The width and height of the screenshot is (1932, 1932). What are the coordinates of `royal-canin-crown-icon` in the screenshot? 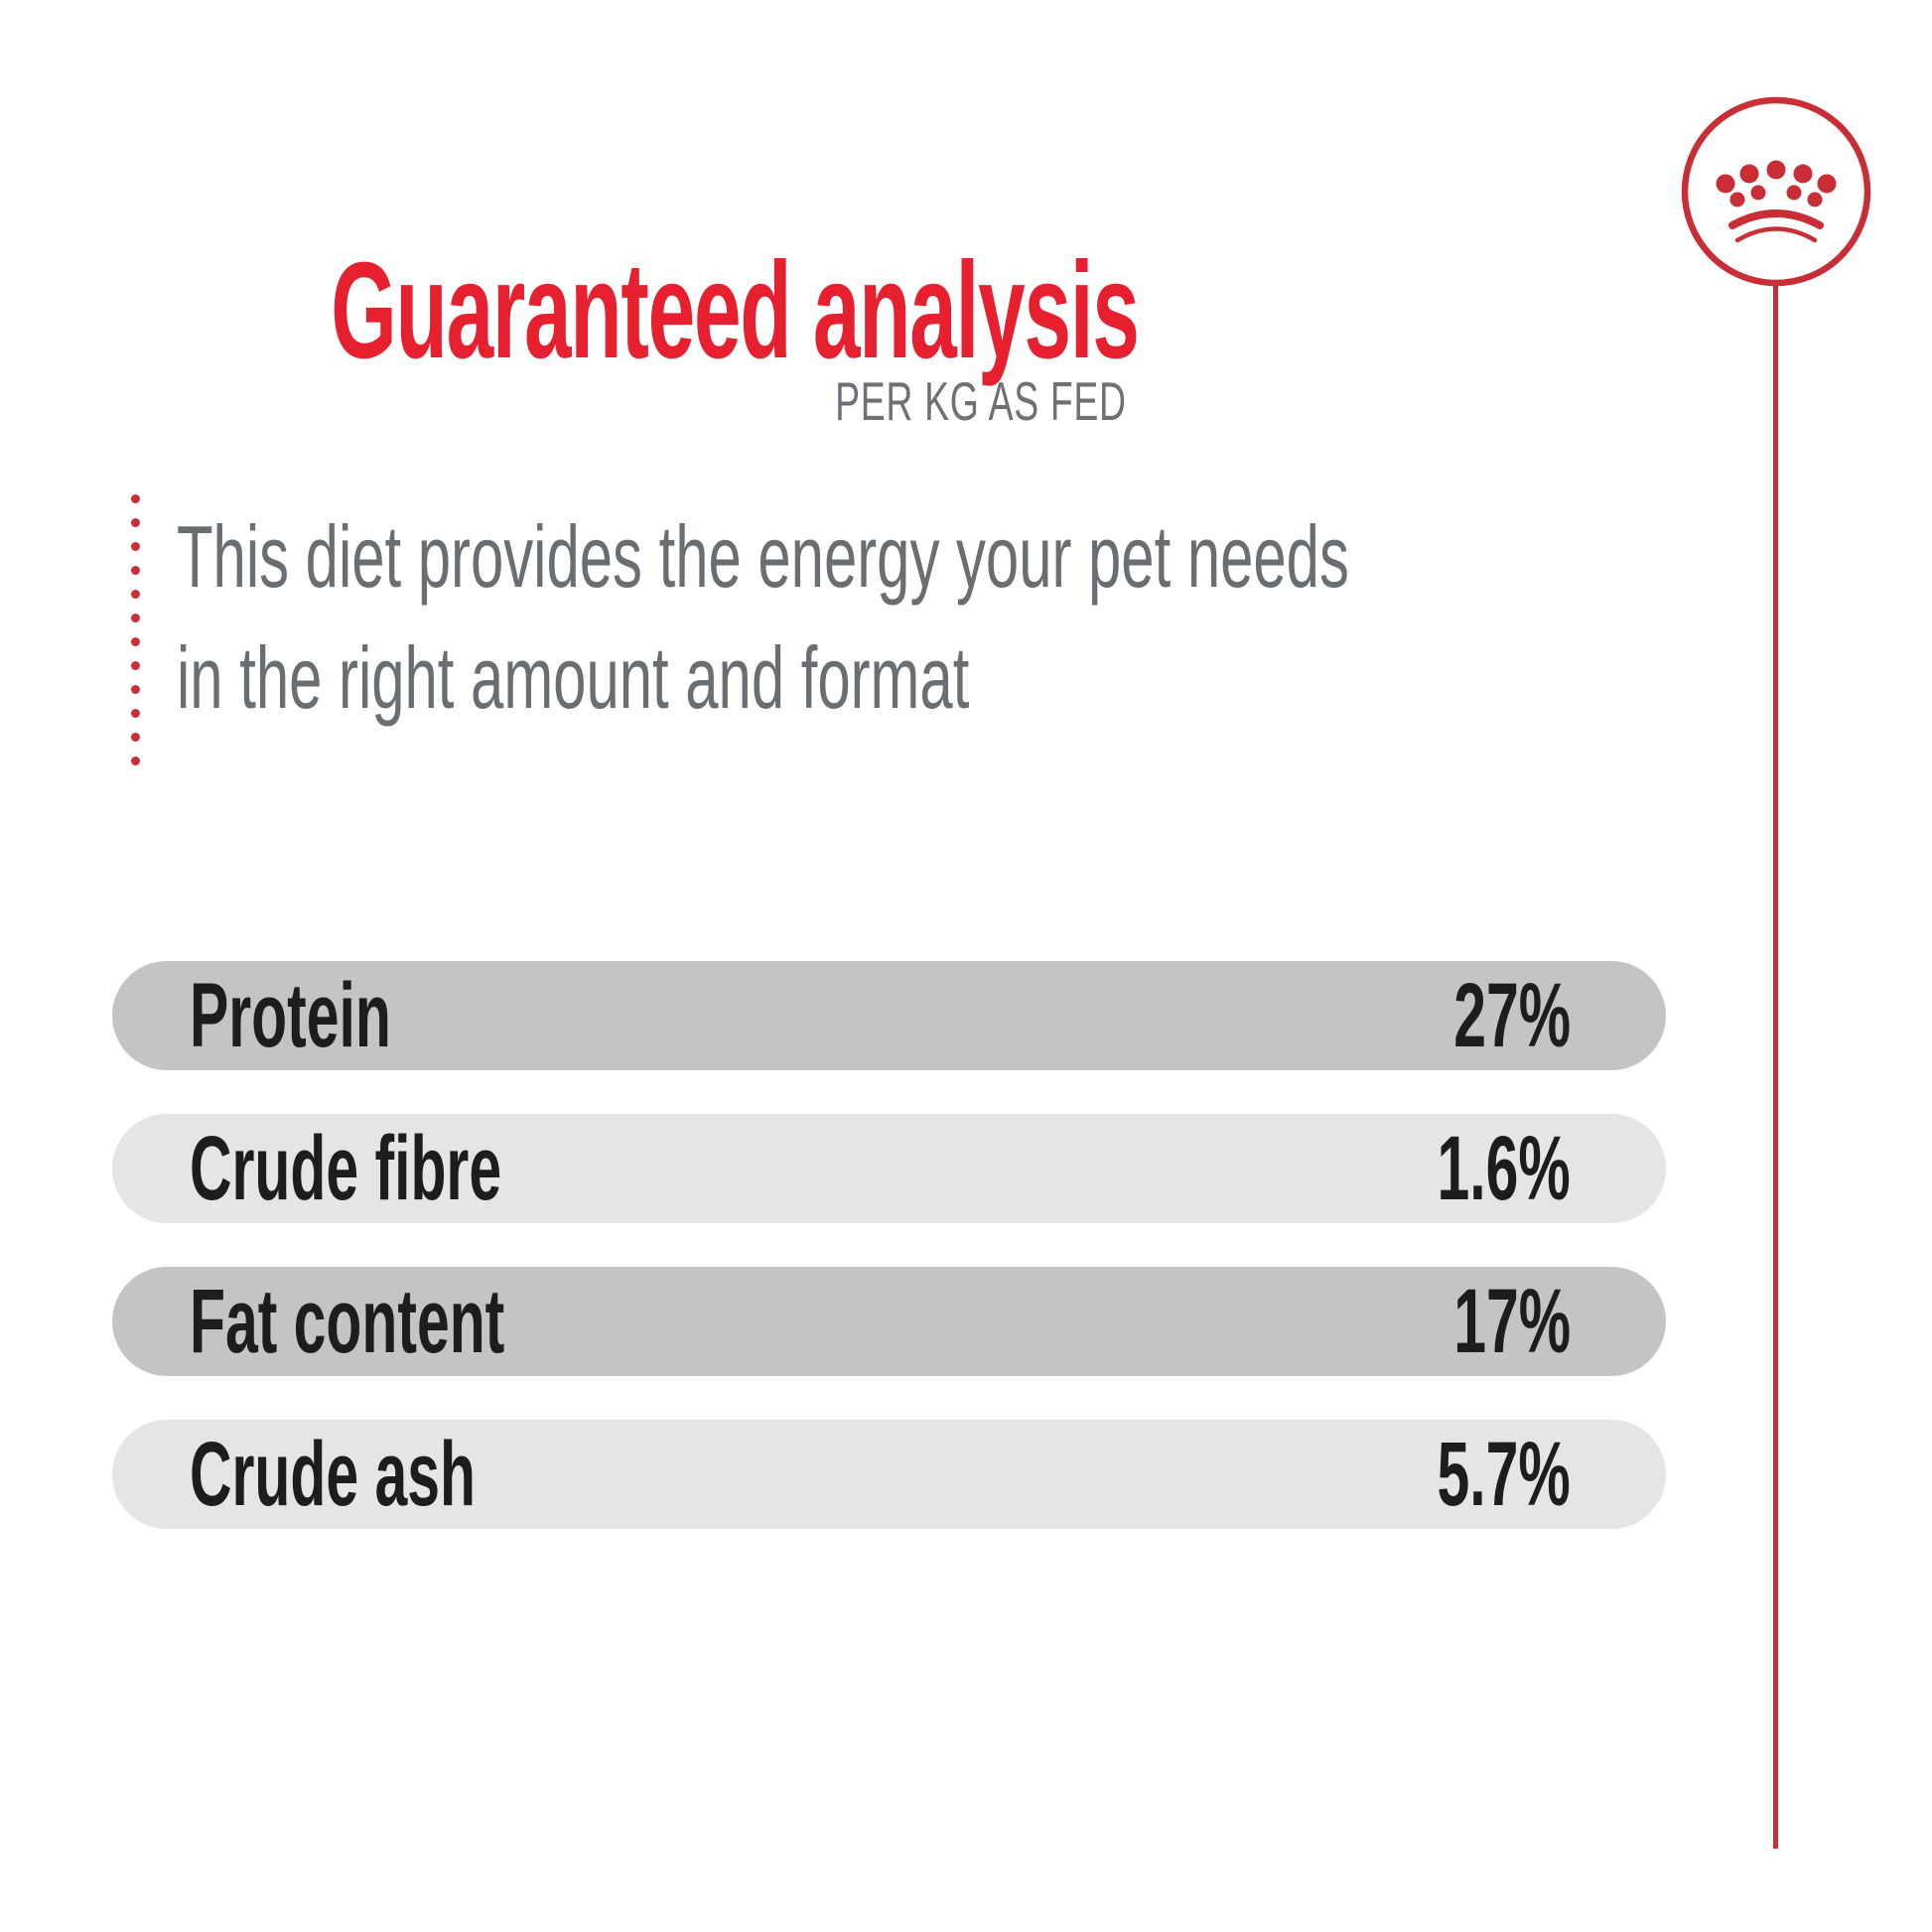 It's located at (1776, 191).